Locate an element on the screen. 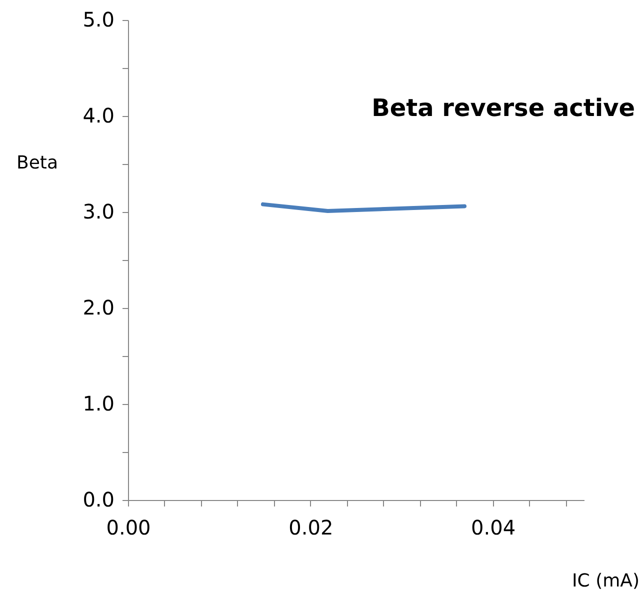 The height and width of the screenshot is (592, 644). x-tick-label: 0.00 is located at coordinates (128, 528).